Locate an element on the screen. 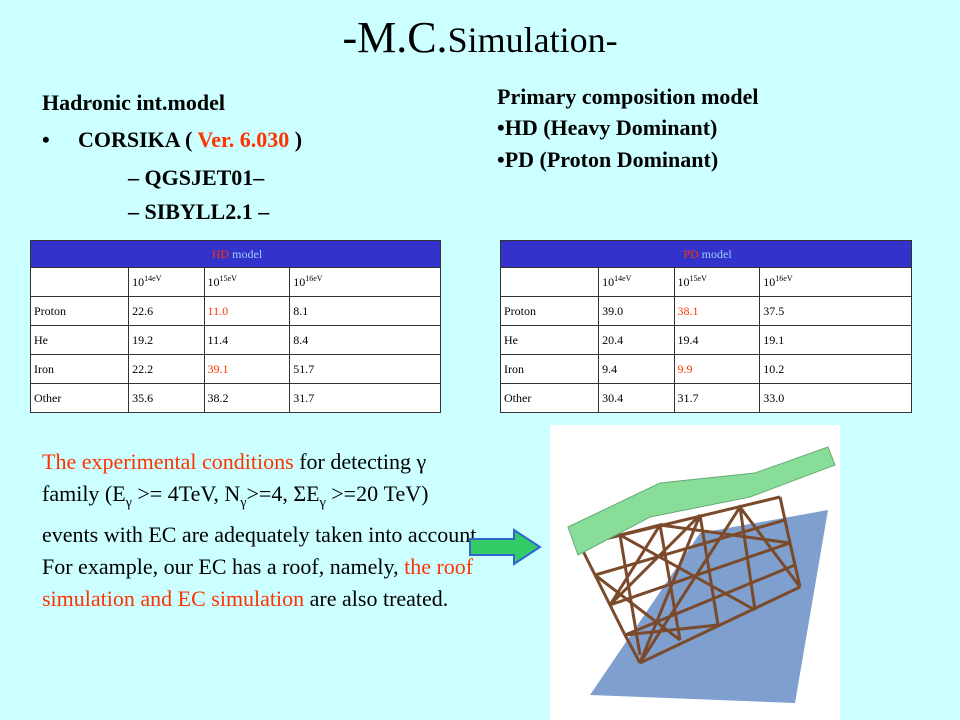 The height and width of the screenshot is (720, 960). data-row: Iron 22.2 39.1 51.7 is located at coordinates (235, 369).